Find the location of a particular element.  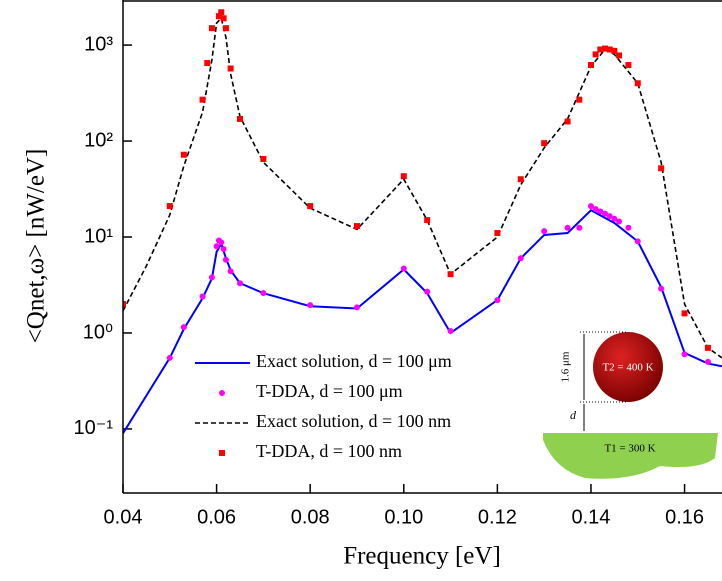

x-tick-label: 0.16 is located at coordinates (684, 517).